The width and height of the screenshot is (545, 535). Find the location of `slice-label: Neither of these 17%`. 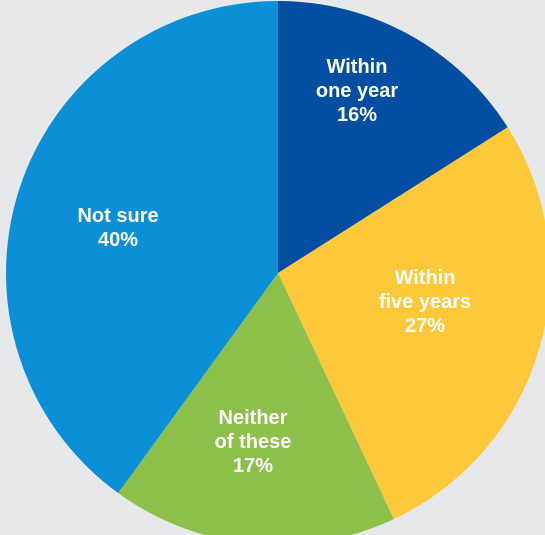

slice-label: Neither of these 17% is located at coordinates (253, 442).